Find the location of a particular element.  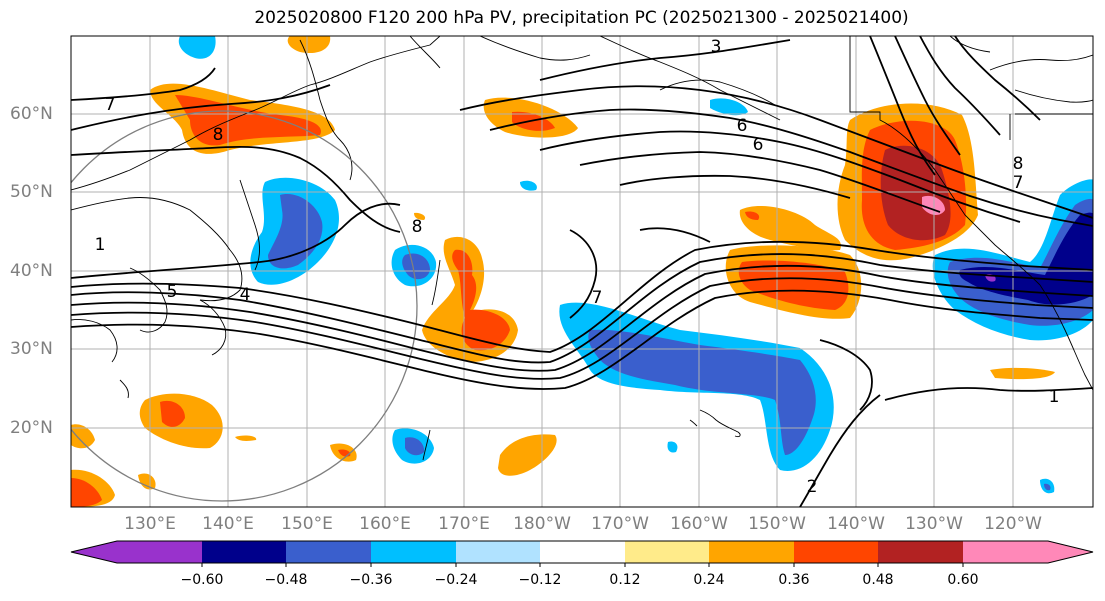

colorbar-tick-label: −0.36 is located at coordinates (371, 580).